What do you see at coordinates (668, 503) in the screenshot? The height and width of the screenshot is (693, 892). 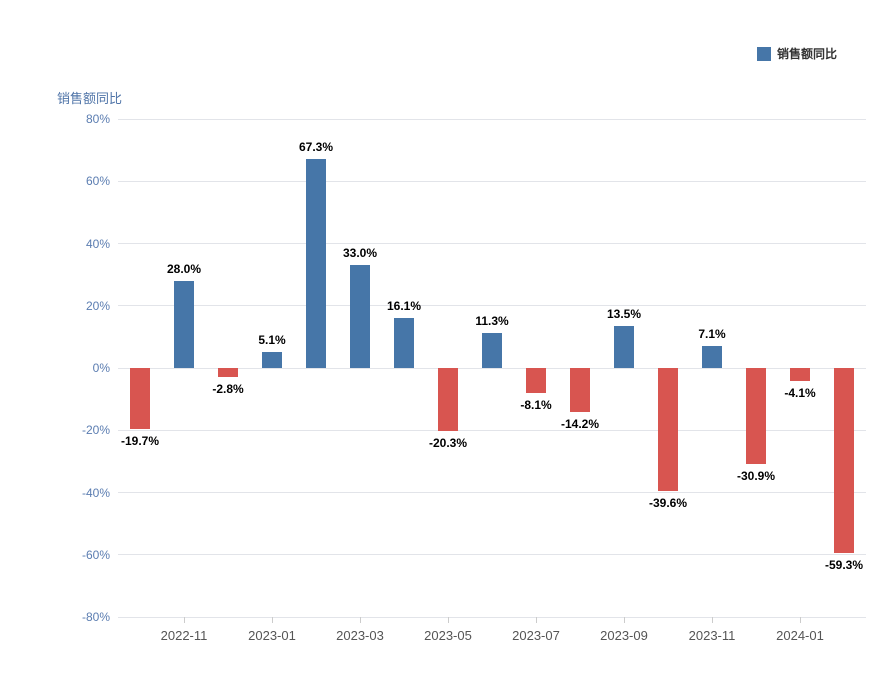 I see `bar-value-label: -39.6%` at bounding box center [668, 503].